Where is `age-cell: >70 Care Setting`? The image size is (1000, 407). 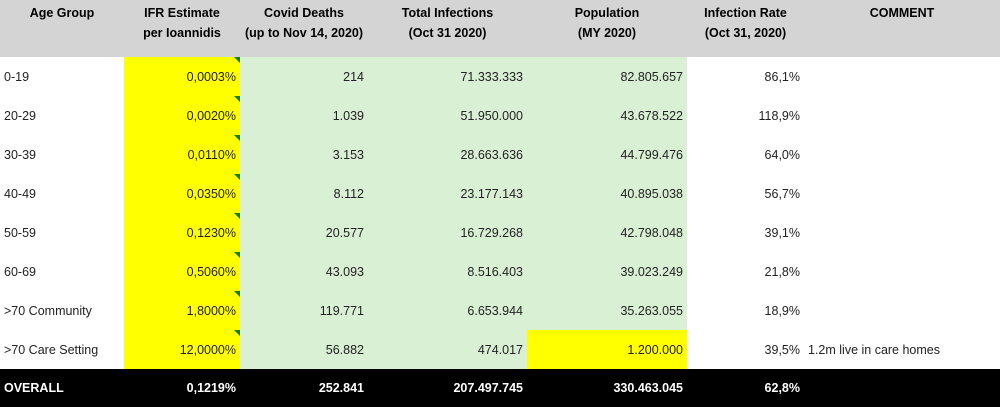 age-cell: >70 Care Setting is located at coordinates (62, 349).